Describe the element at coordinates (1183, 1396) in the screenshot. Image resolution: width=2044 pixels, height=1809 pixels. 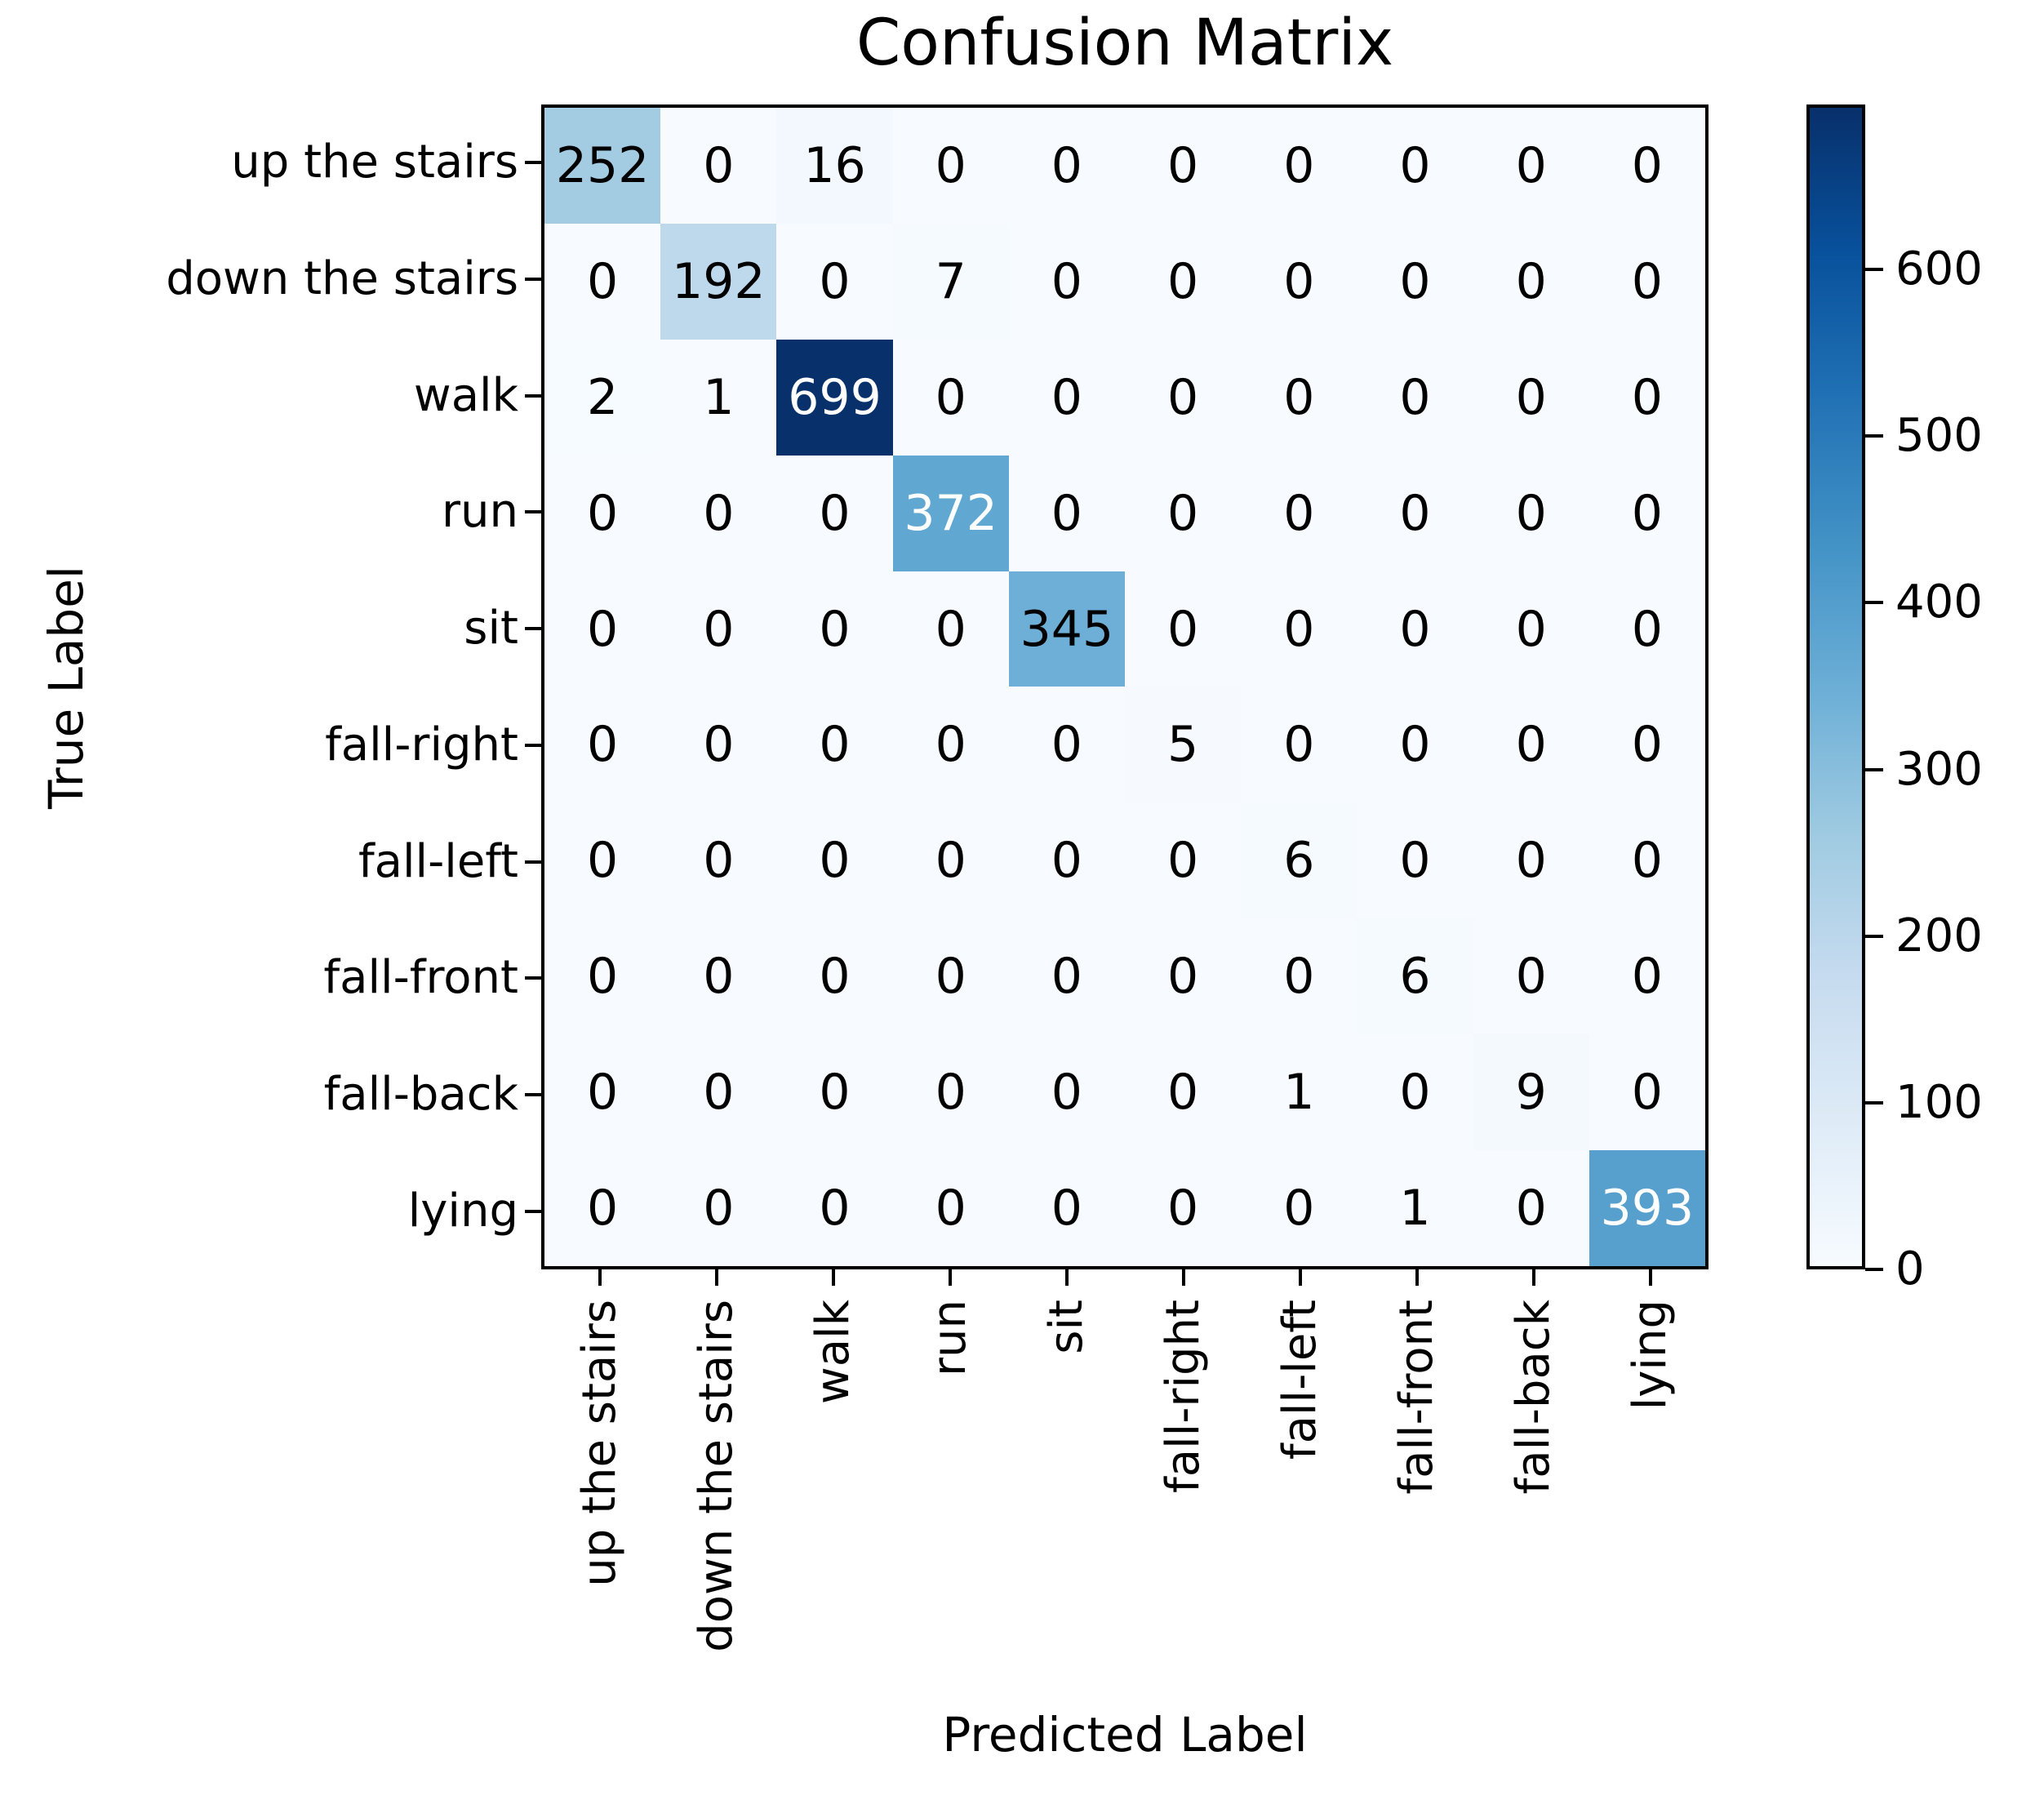
I see `x-tick-label: fall-right` at that location.